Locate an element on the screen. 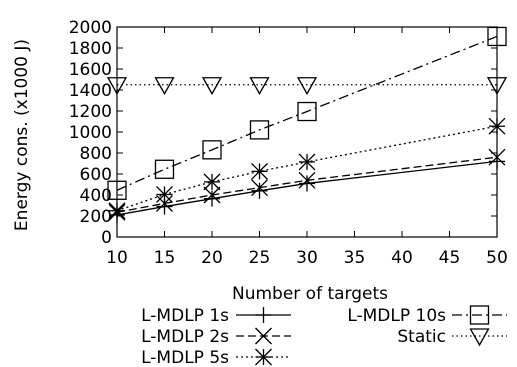 The image size is (517, 367). legend-label-5: Static is located at coordinates (421, 337).